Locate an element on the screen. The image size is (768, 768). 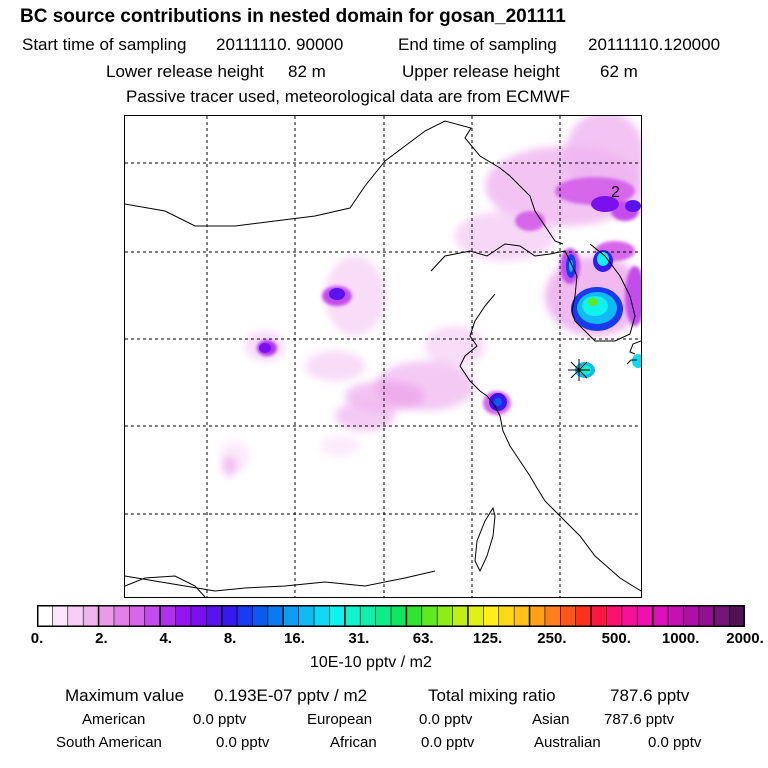
region-name: African is located at coordinates (353, 742).